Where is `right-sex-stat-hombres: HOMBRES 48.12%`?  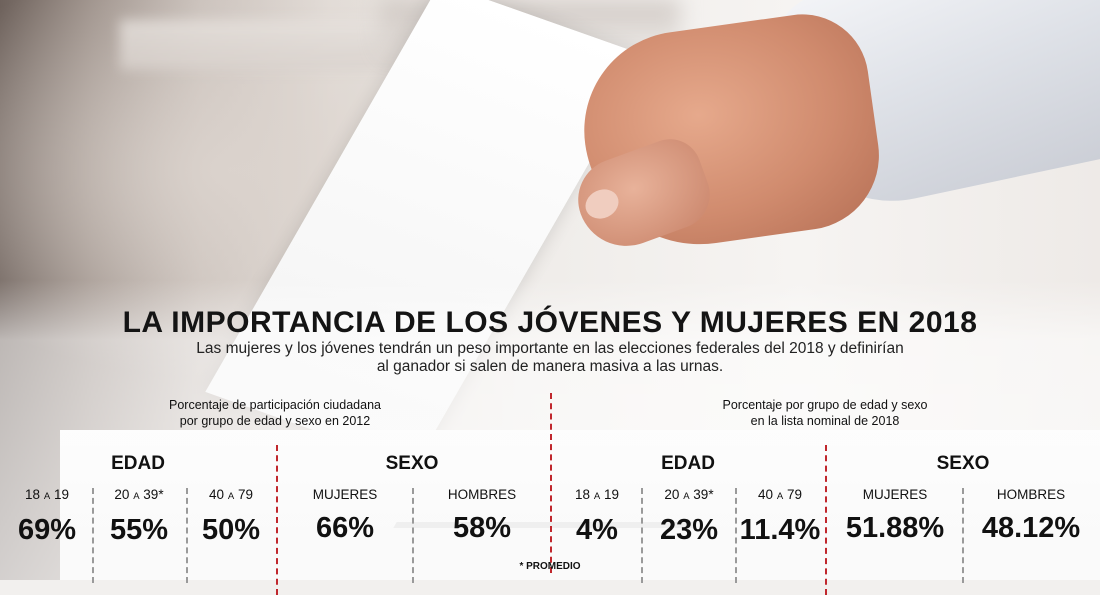
right-sex-stat-hombres: HOMBRES 48.12% is located at coordinates (1031, 516).